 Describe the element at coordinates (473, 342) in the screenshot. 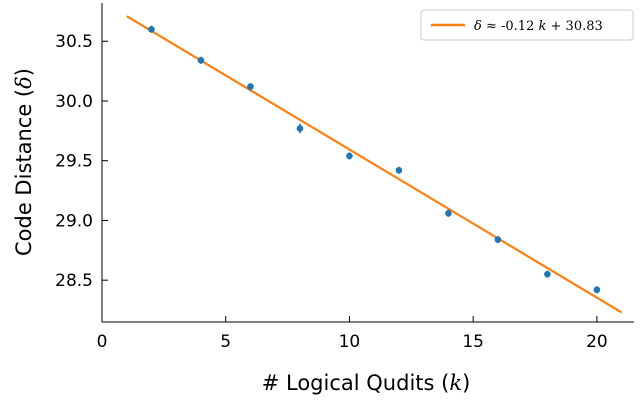

I see `x-tick-label: 15` at that location.